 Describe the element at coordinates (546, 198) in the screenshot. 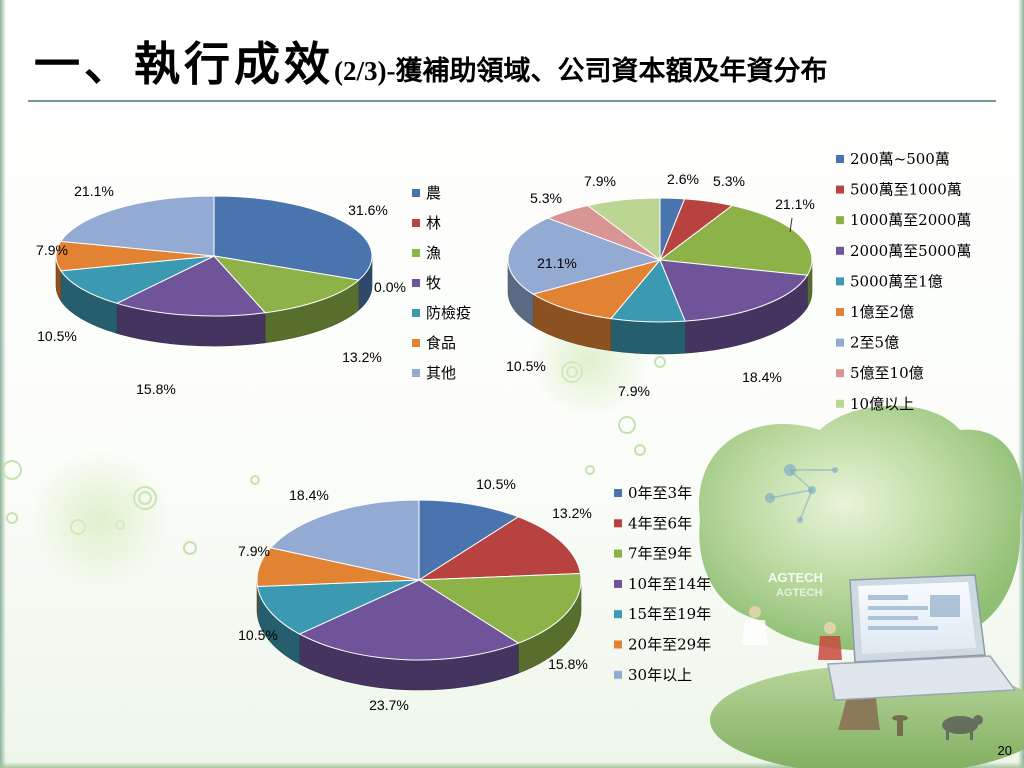

I see `data-label-capital-7: 5.3%` at that location.